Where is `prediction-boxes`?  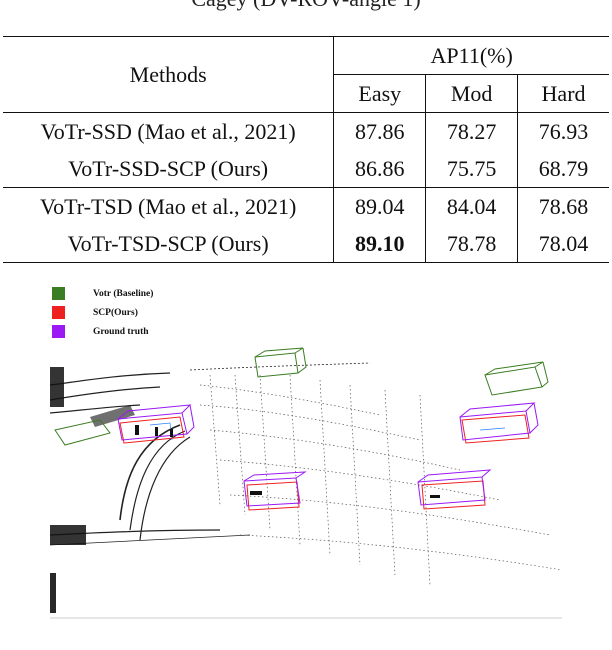
prediction-boxes is located at coordinates (328, 456).